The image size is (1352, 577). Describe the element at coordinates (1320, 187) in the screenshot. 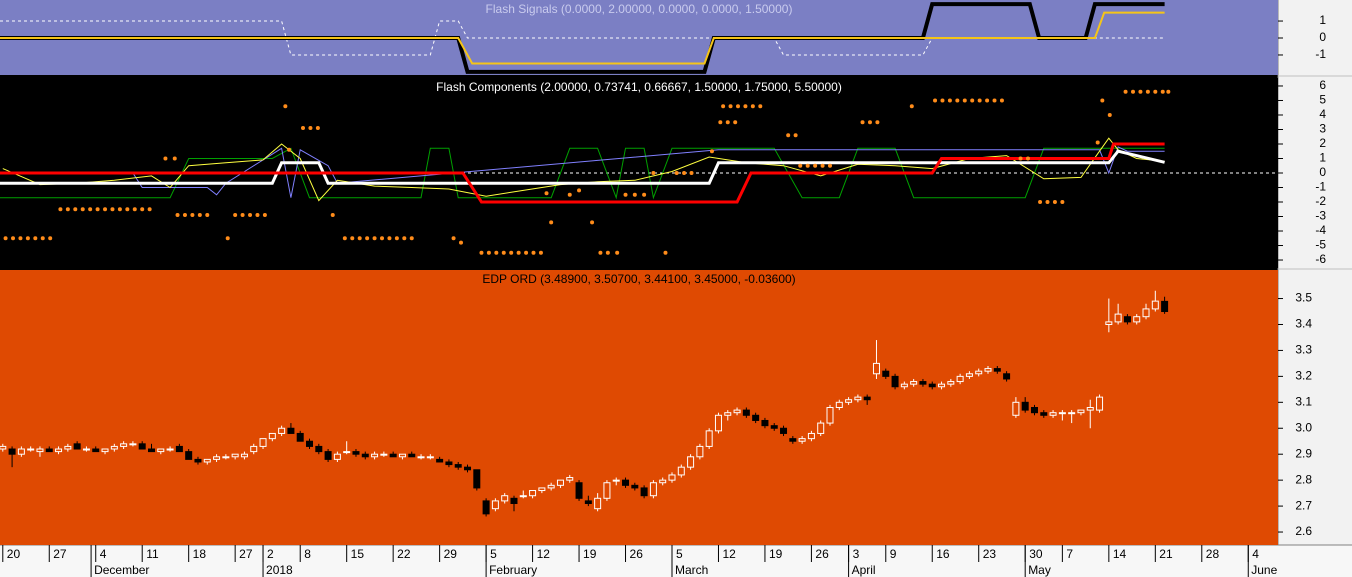

I see `y-tick-label: -1` at that location.